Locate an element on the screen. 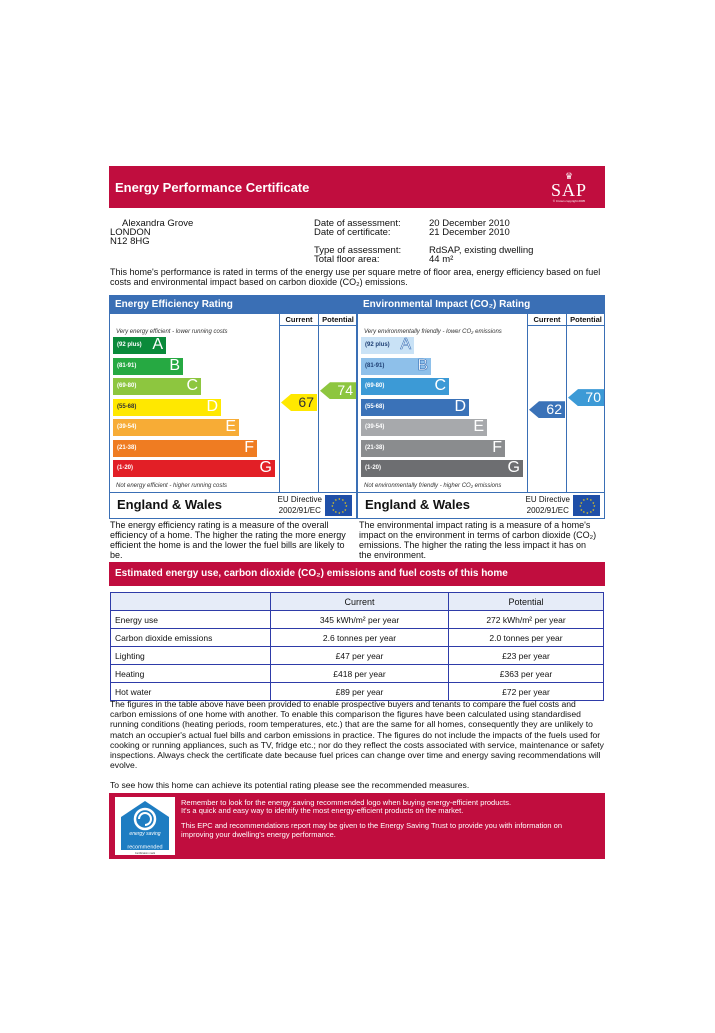 The height and width of the screenshot is (1033, 715). energy-band-range: (39-54) is located at coordinates (127, 427).